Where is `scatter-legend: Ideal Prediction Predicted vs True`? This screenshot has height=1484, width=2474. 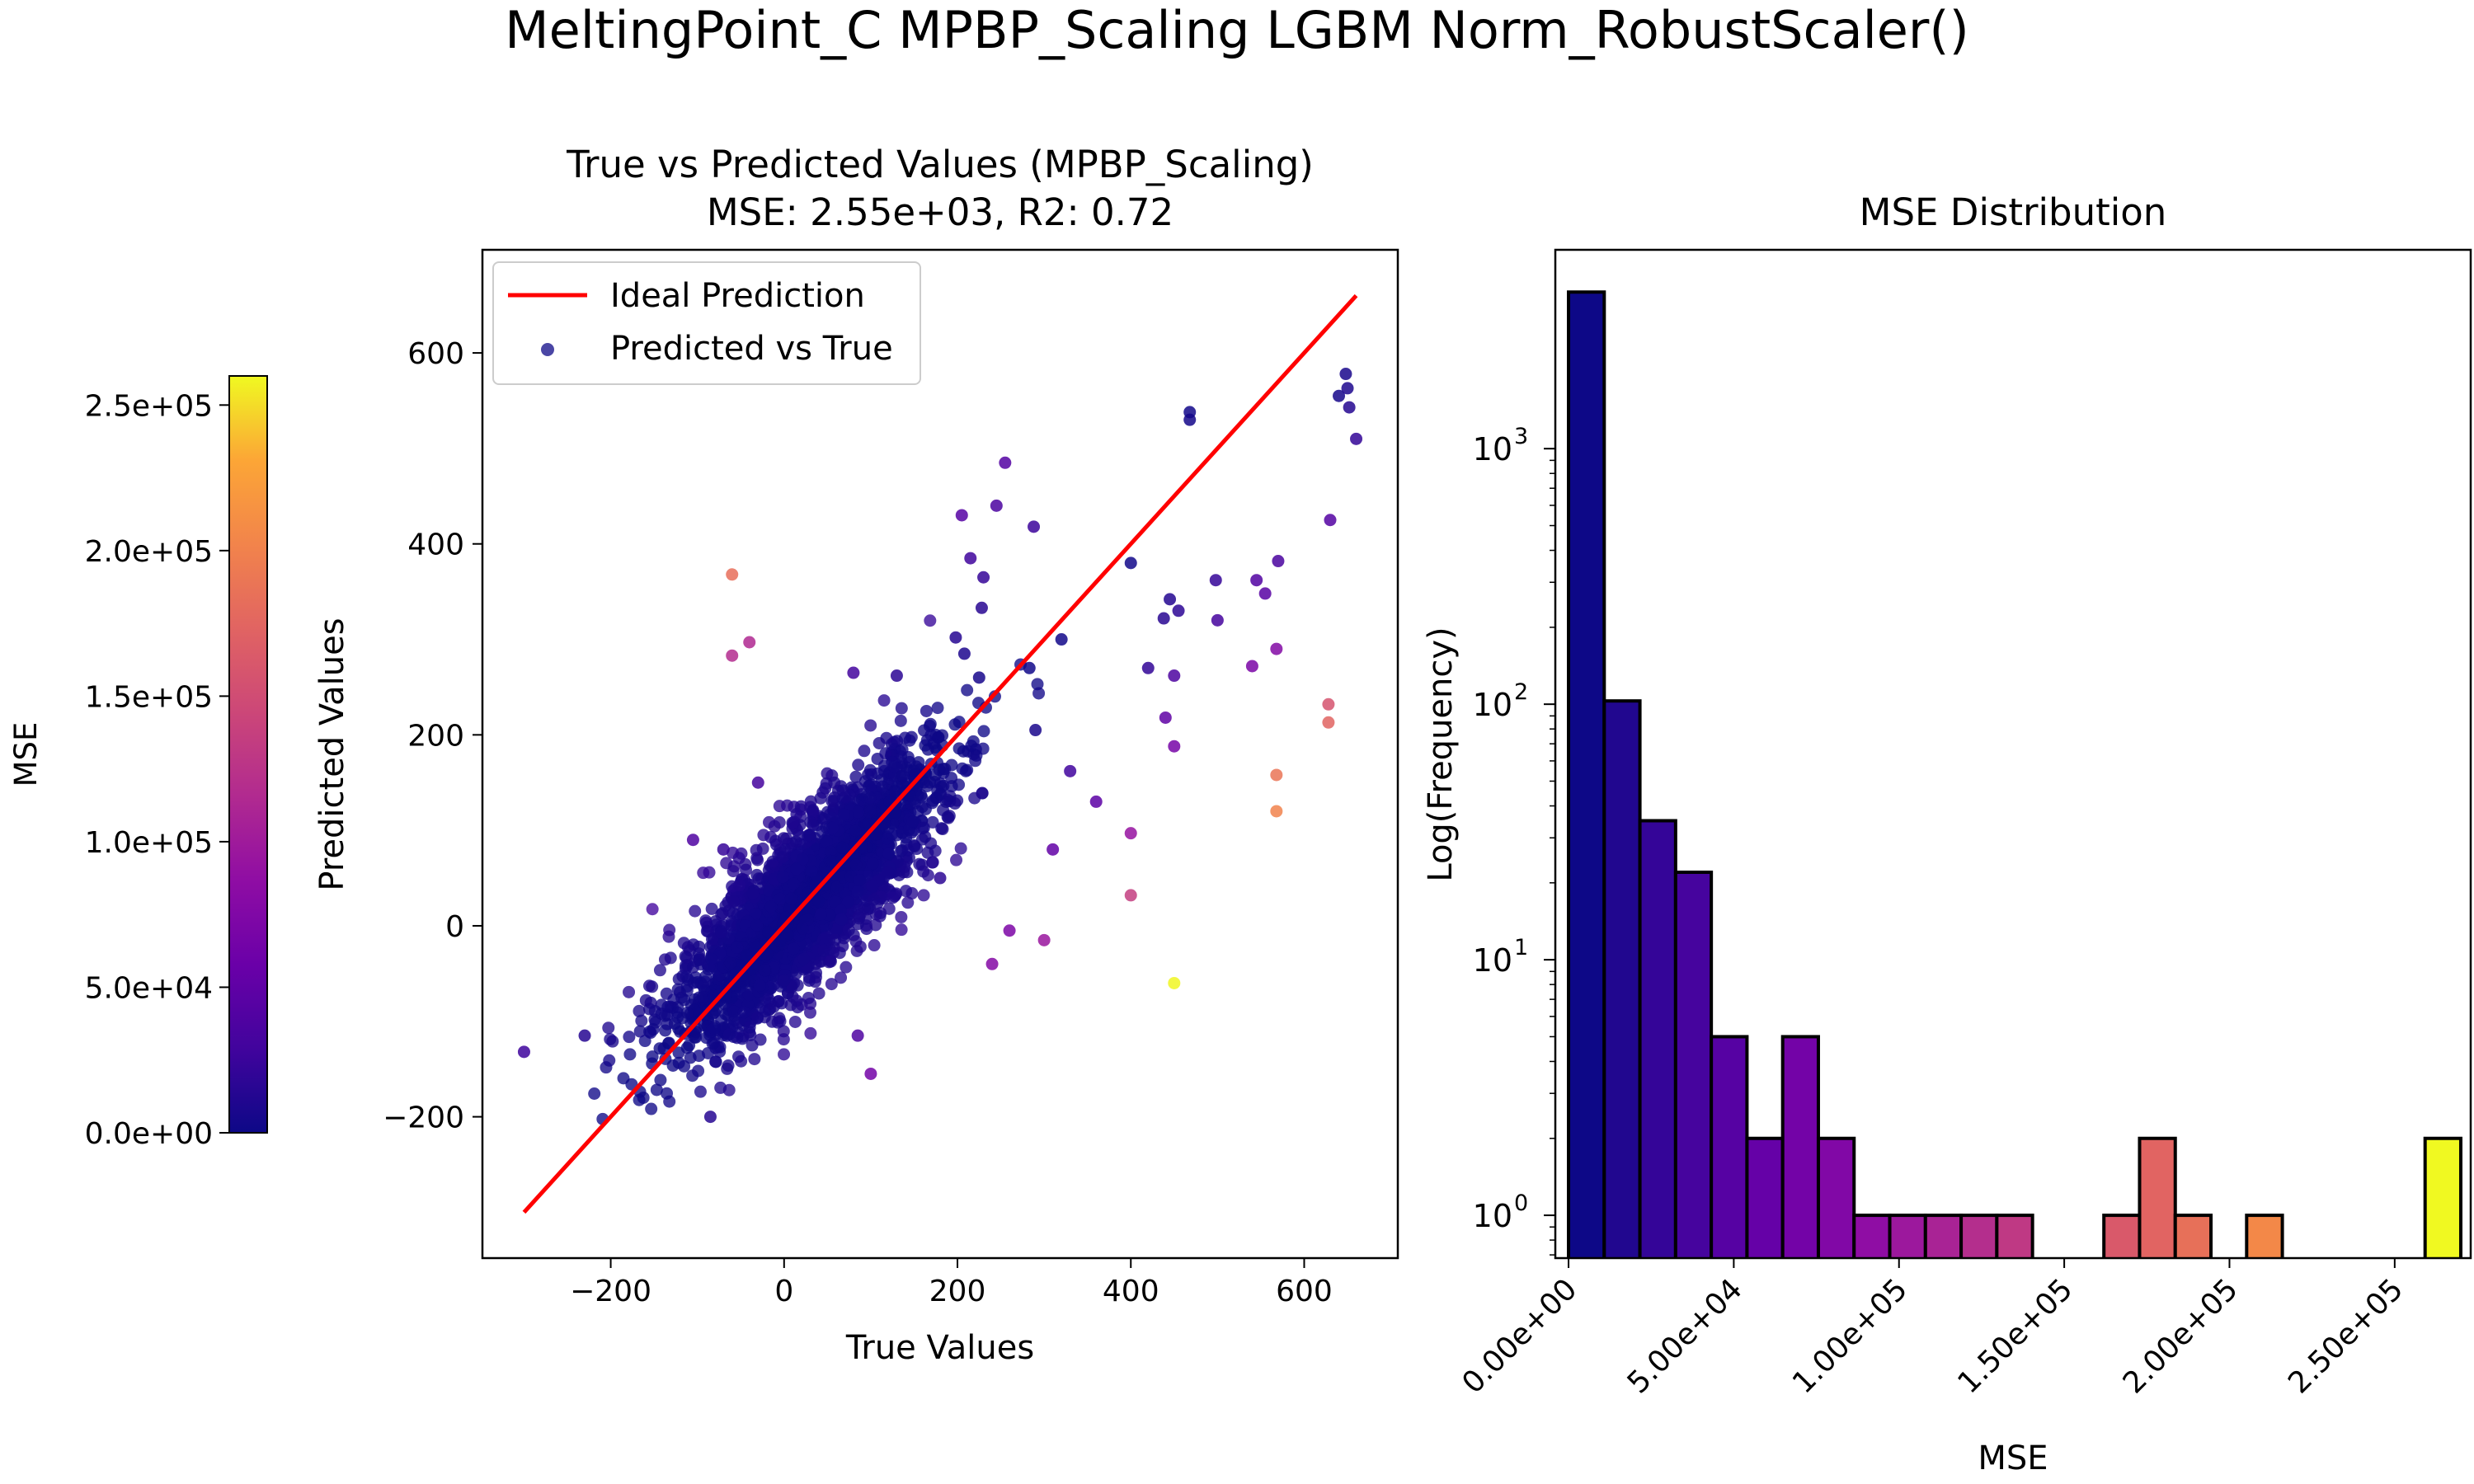
scatter-legend: Ideal Prediction Predicted vs True is located at coordinates (706, 323).